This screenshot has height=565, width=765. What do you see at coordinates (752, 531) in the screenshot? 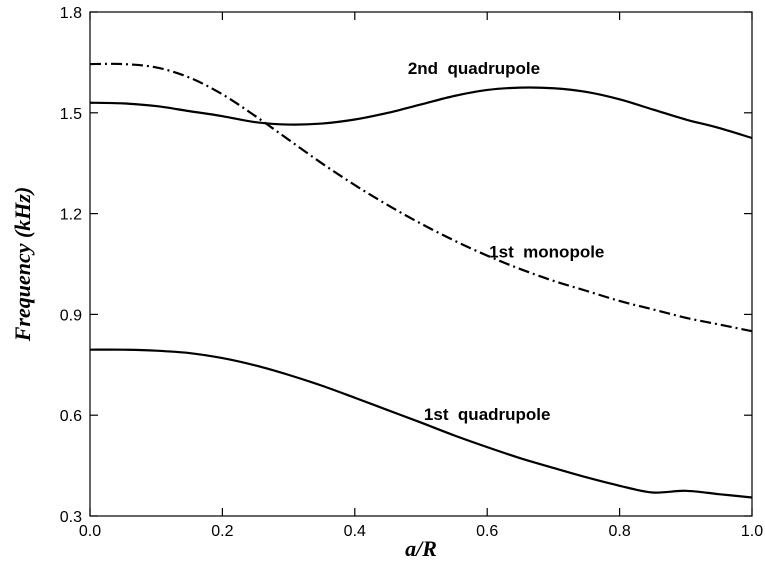
I see `x-tick-label: 1.0` at bounding box center [752, 531].